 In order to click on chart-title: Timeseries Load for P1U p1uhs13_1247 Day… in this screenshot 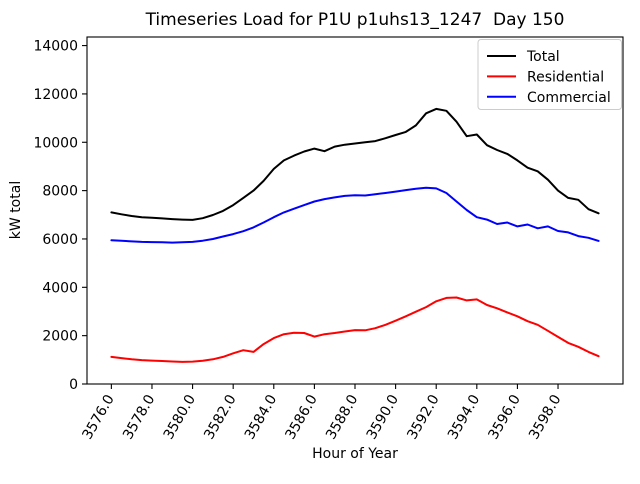, I will do `click(355, 20)`.